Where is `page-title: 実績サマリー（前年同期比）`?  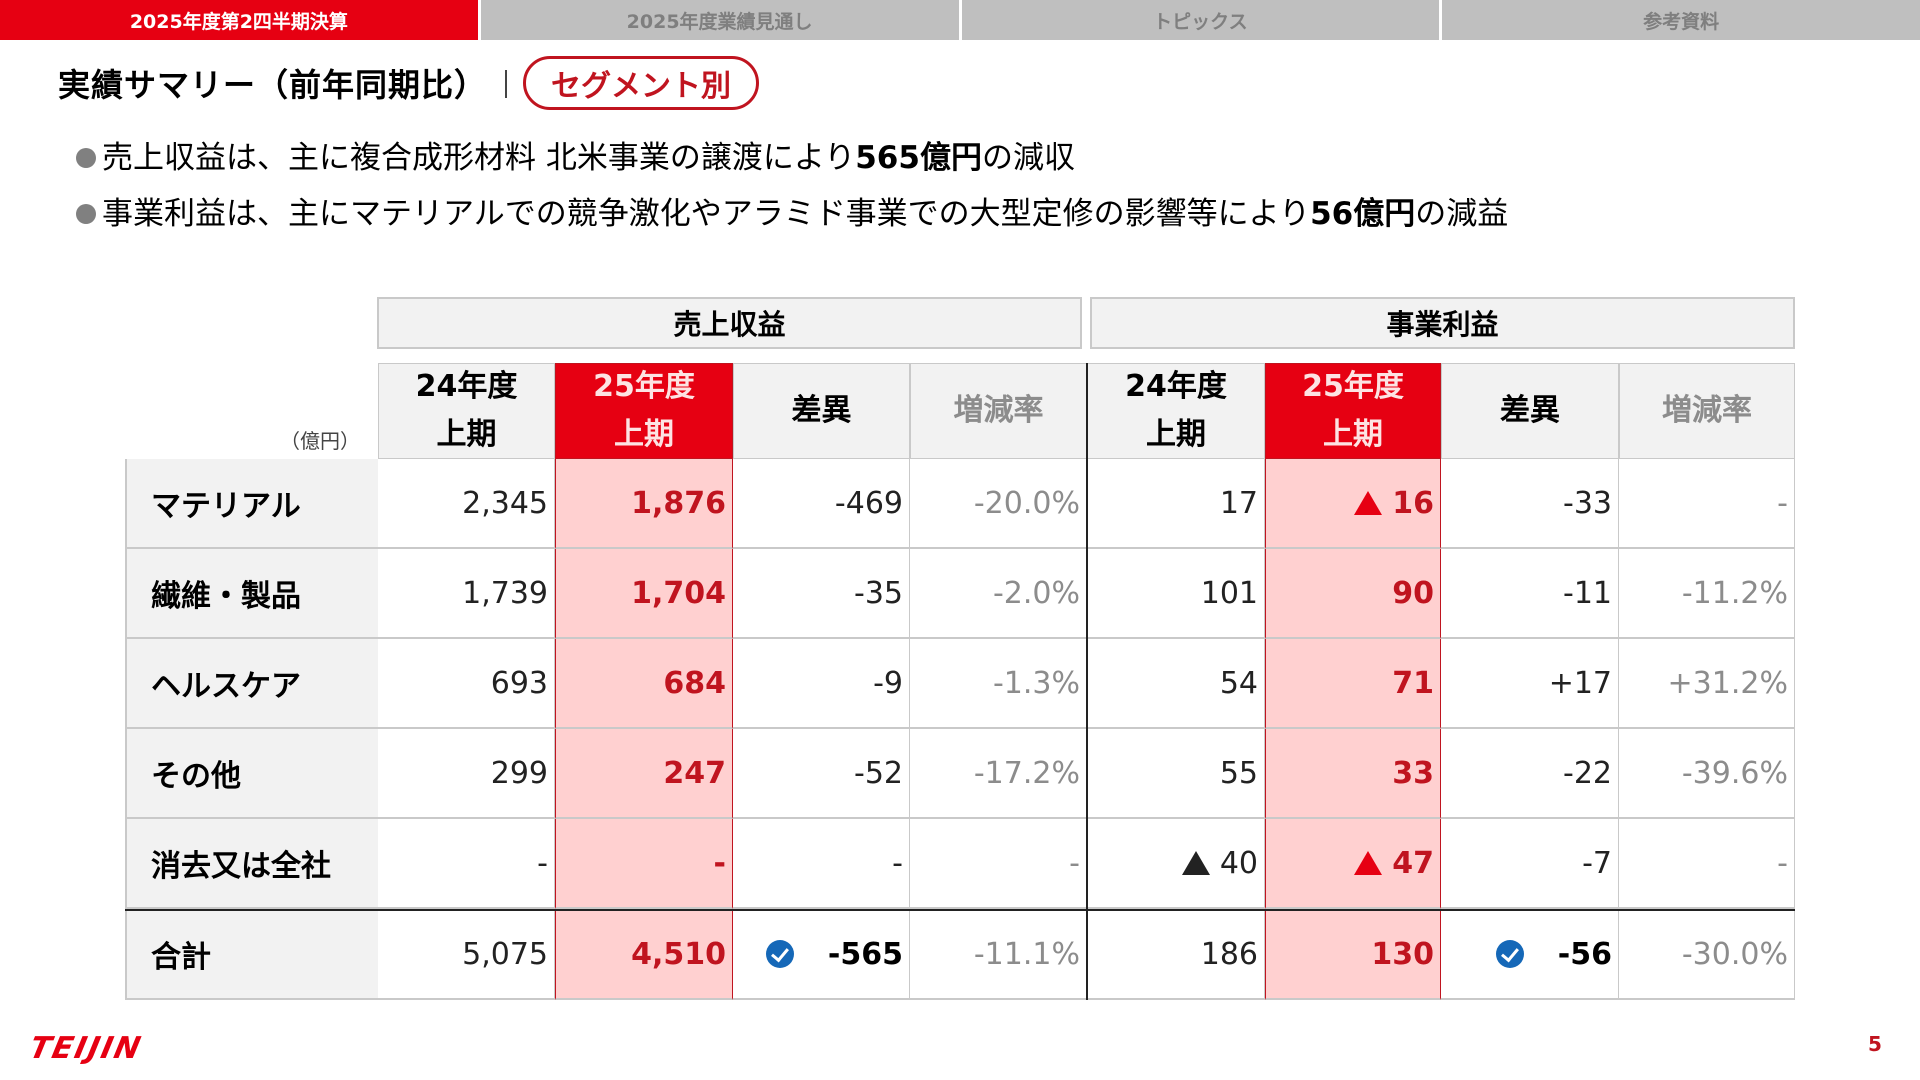 page-title: 実績サマリー（前年同期比） is located at coordinates (273, 85).